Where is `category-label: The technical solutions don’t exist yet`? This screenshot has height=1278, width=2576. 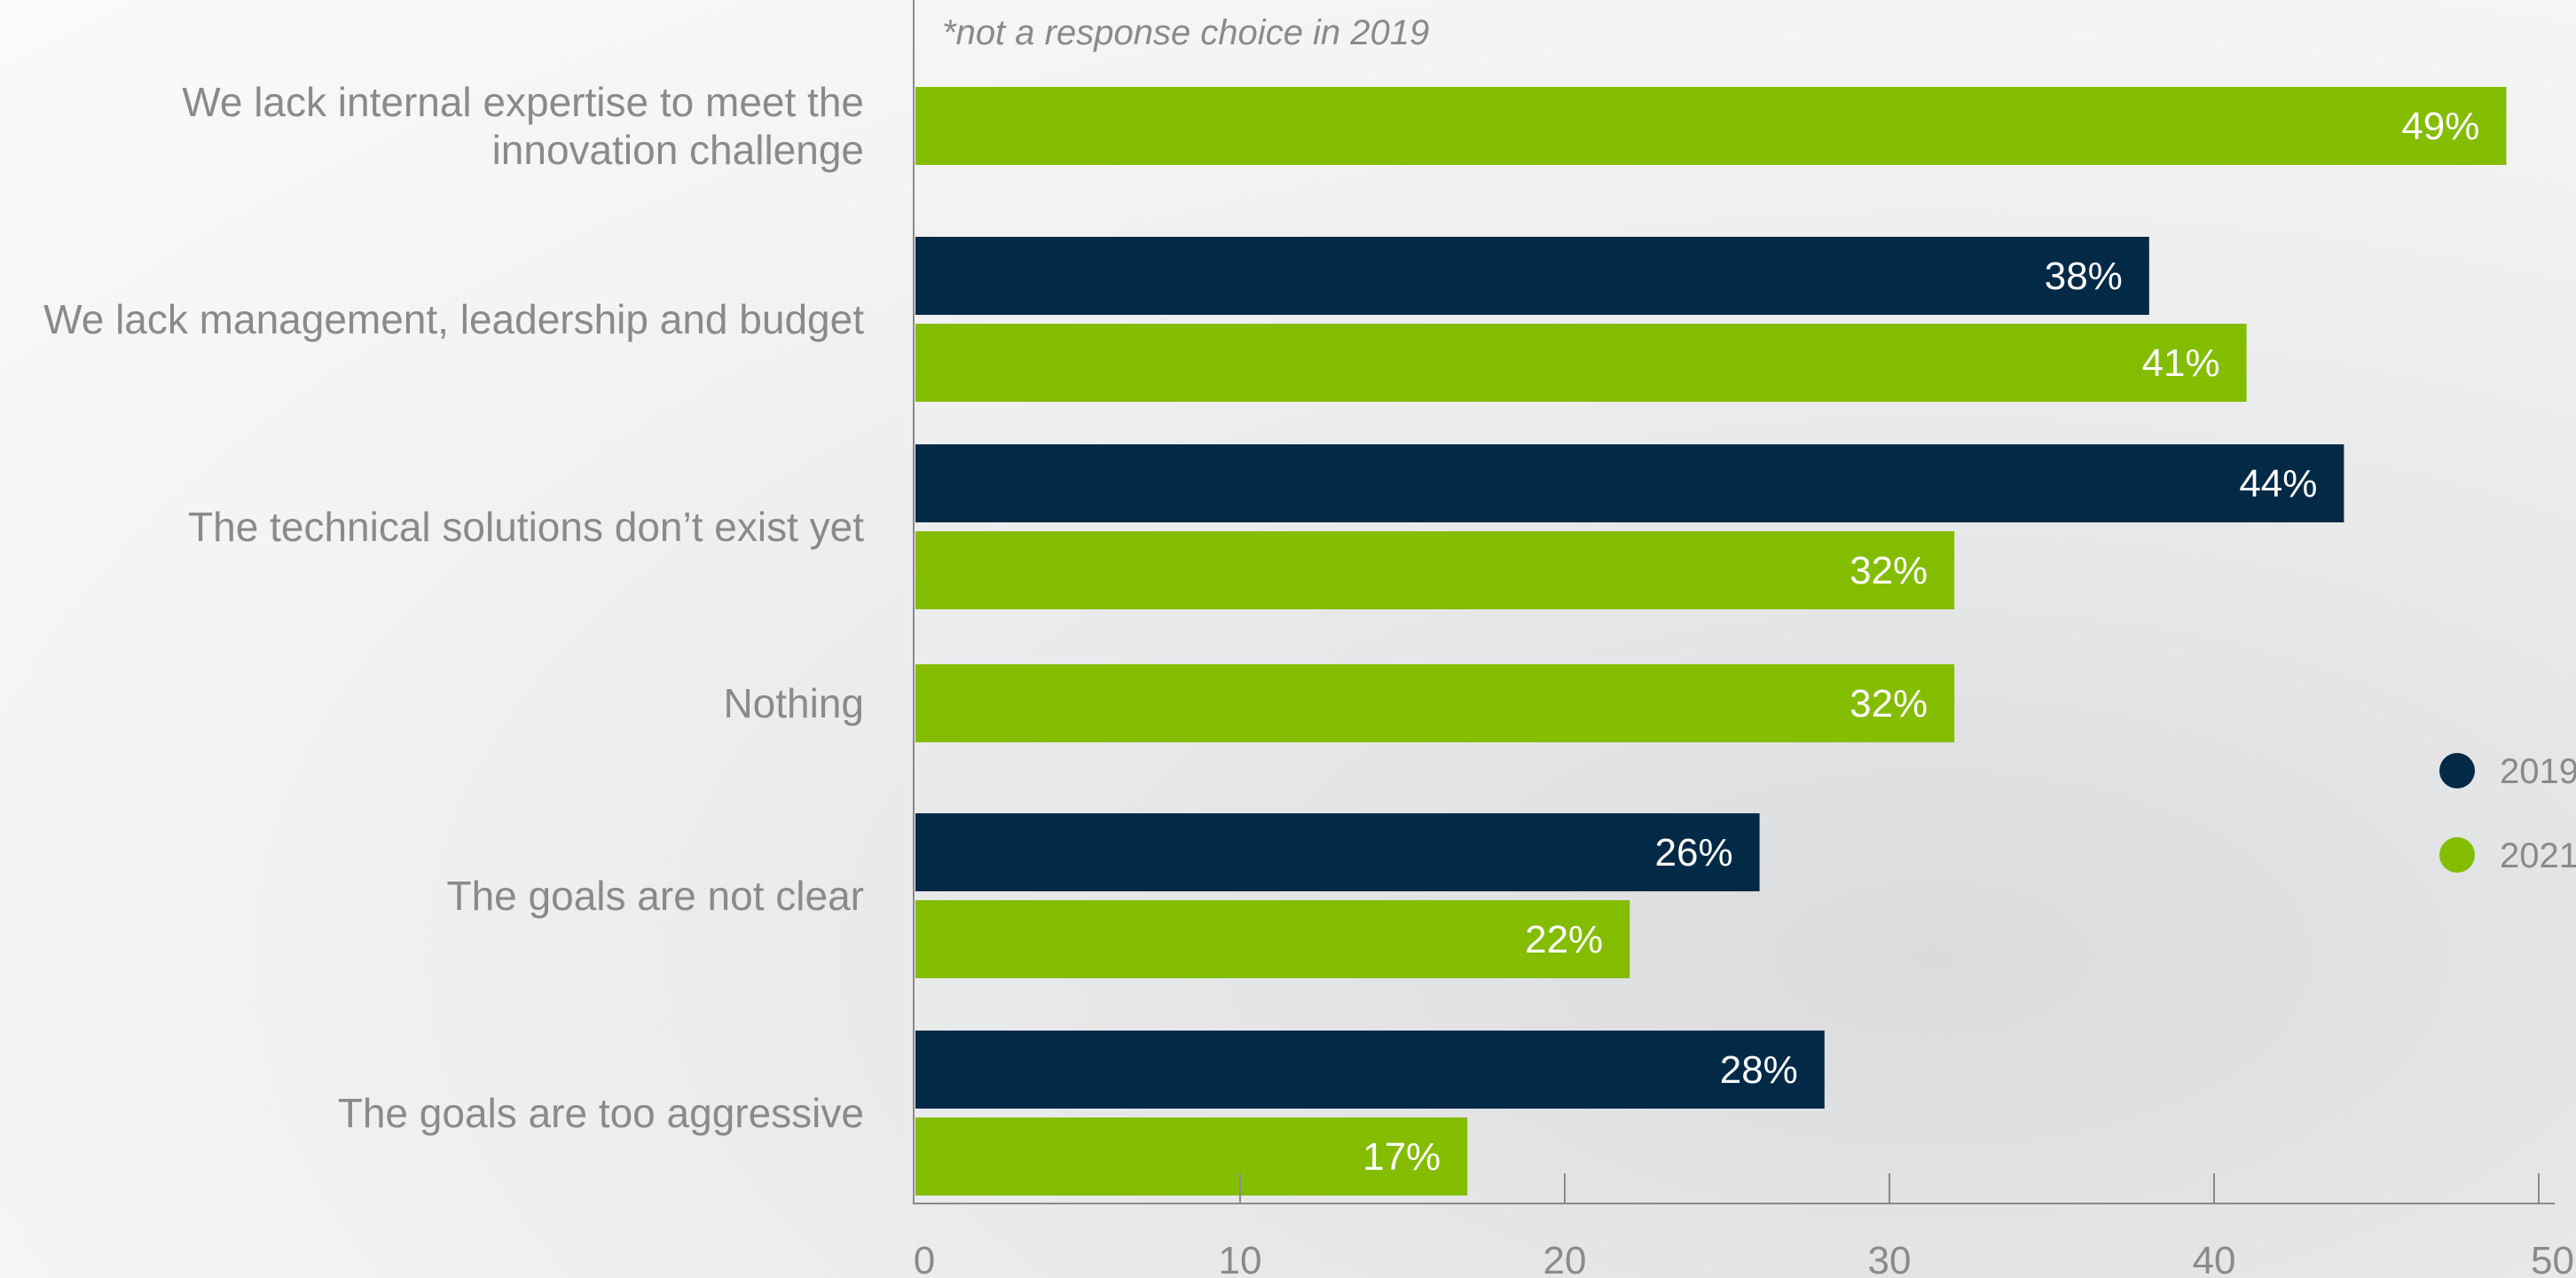
category-label: The technical solutions don’t exist yet is located at coordinates (526, 527).